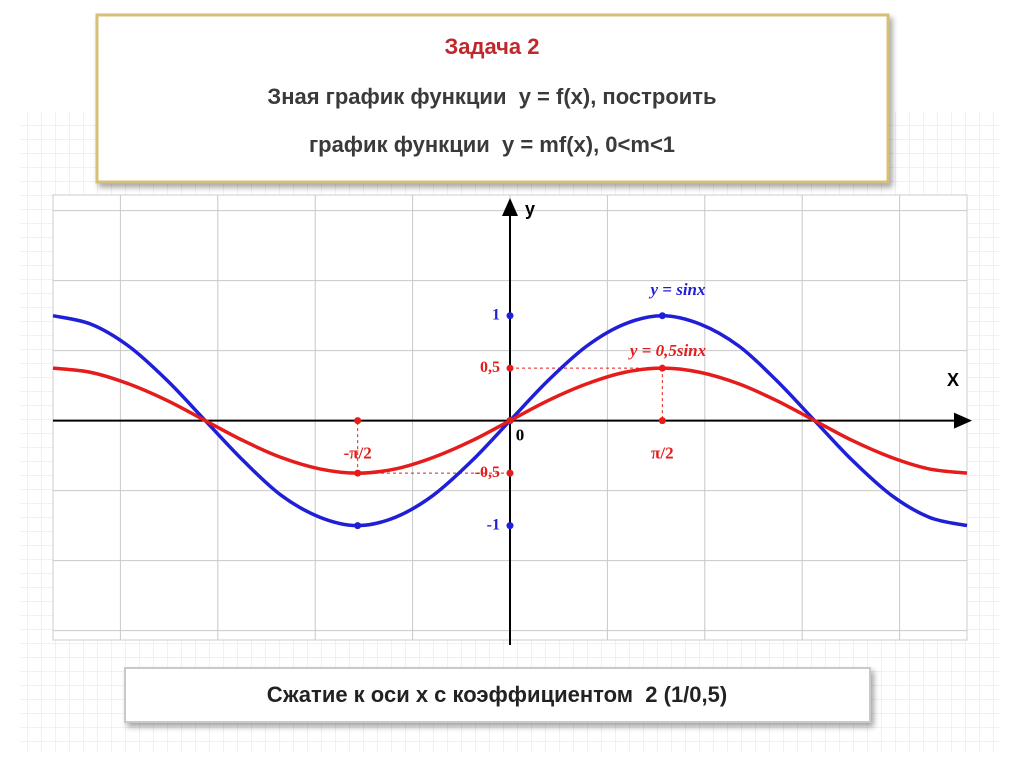 The image size is (1024, 772). I want to click on task-line: Зная график функции y = f(x), построить, so click(491, 96).